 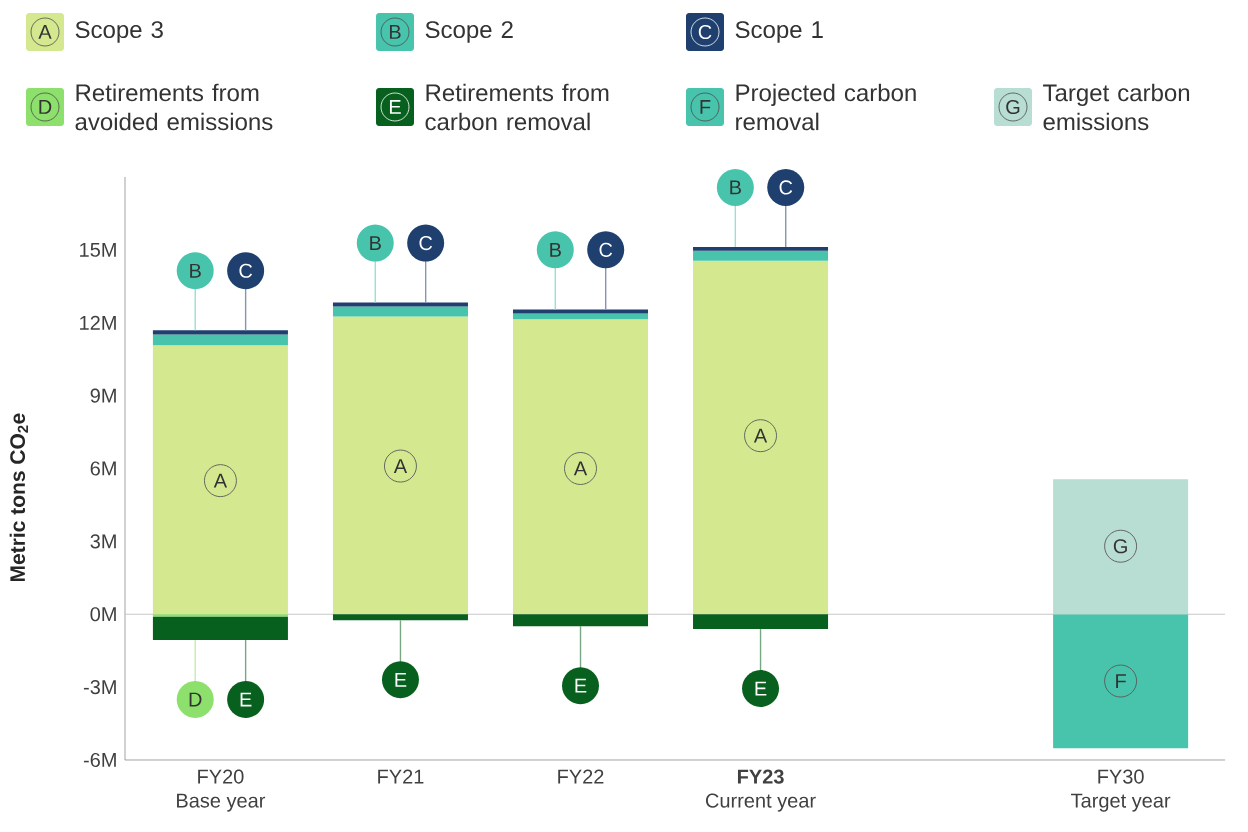 I want to click on x-tick-label: FY21, so click(x=401, y=776).